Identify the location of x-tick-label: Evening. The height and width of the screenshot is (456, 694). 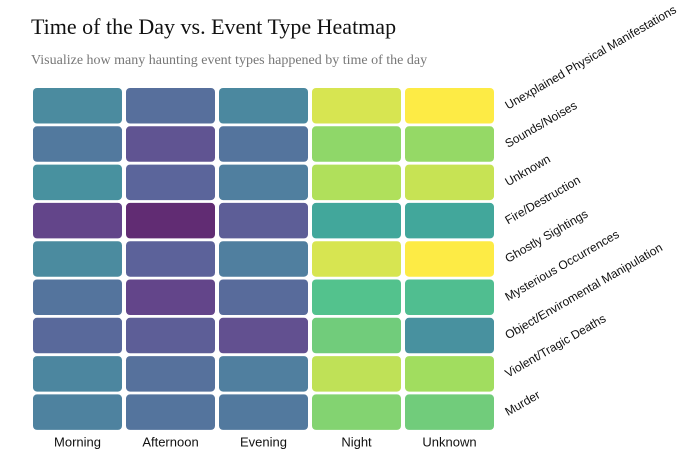
(263, 442).